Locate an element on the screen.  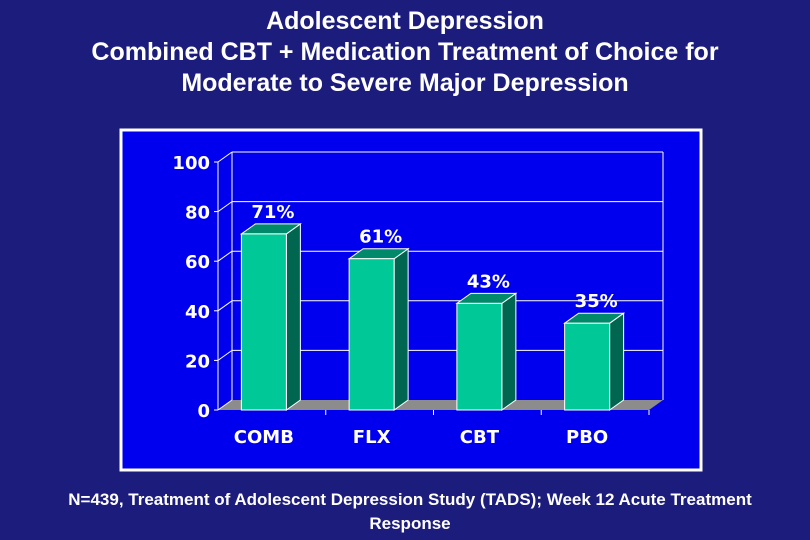
x-tick-label: COMB is located at coordinates (264, 437).